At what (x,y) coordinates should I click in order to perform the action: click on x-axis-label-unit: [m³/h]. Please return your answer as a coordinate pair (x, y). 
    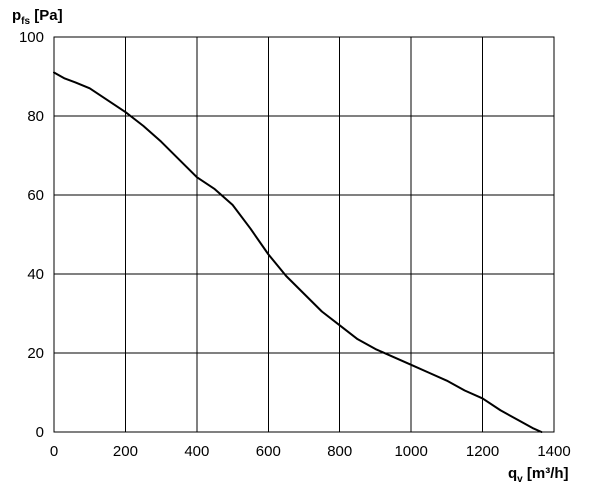
    Looking at the image, I should click on (546, 473).